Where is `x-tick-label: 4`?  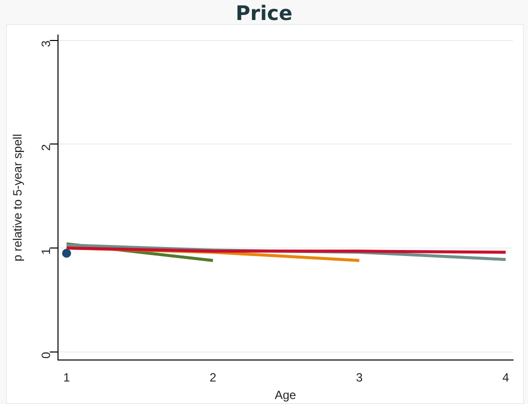
x-tick-label: 4 is located at coordinates (506, 377).